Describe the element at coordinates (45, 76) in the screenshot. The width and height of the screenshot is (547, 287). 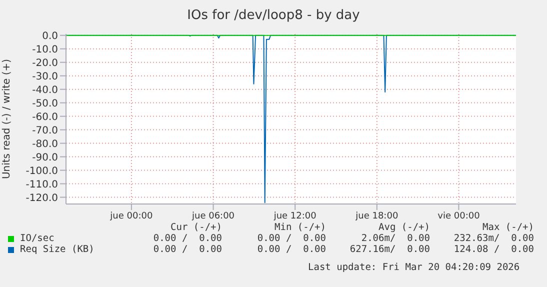
I see `y-tick-label: -30.0` at that location.